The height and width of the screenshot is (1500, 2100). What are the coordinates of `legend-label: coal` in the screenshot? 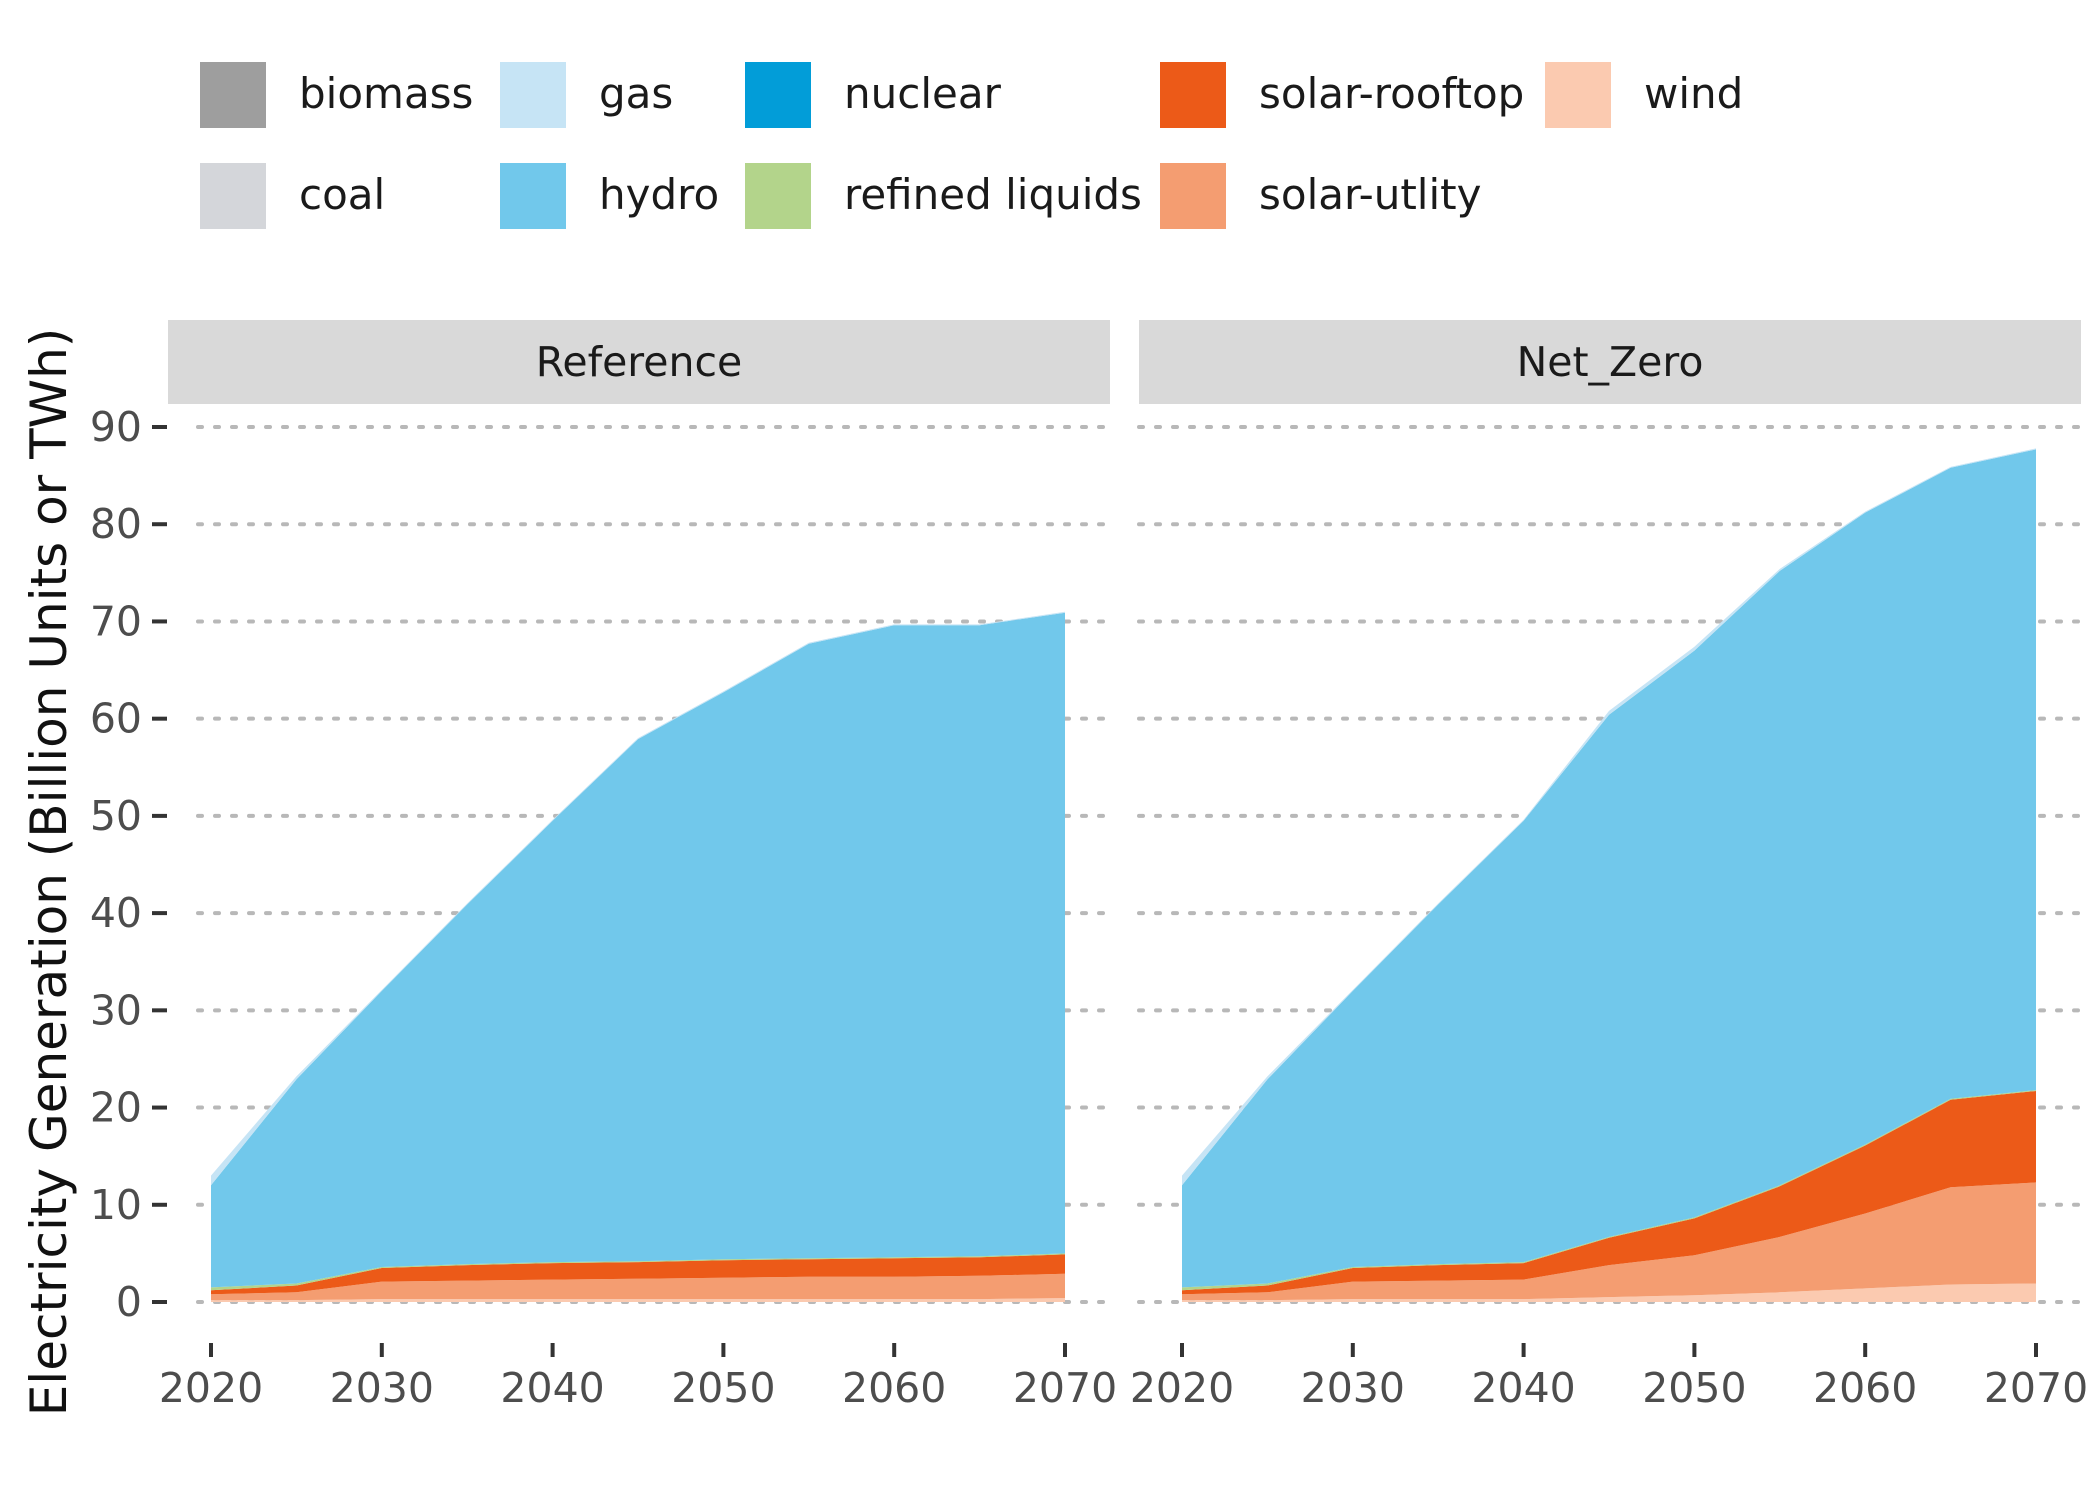 It's located at (342, 194).